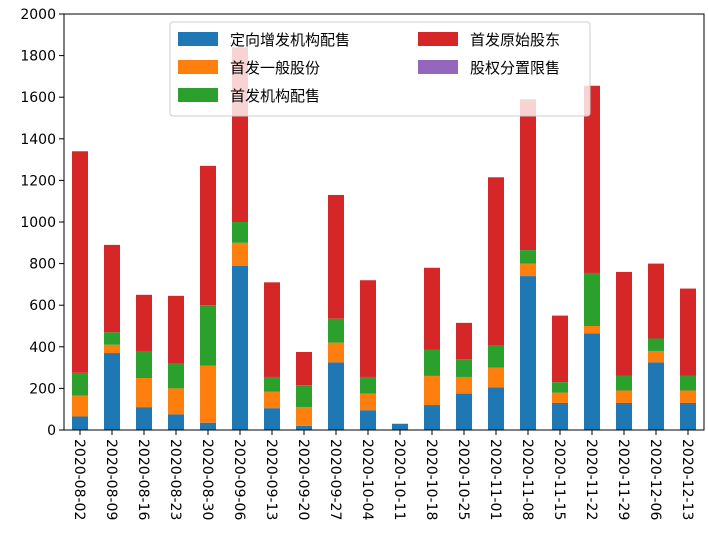  What do you see at coordinates (112, 338) in the screenshot?
I see `bar-segment-2020-08-09-s2` at bounding box center [112, 338].